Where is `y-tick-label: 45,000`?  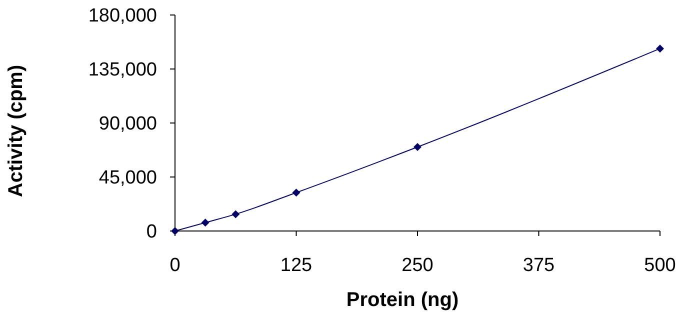
y-tick-label: 45,000 is located at coordinates (127, 178).